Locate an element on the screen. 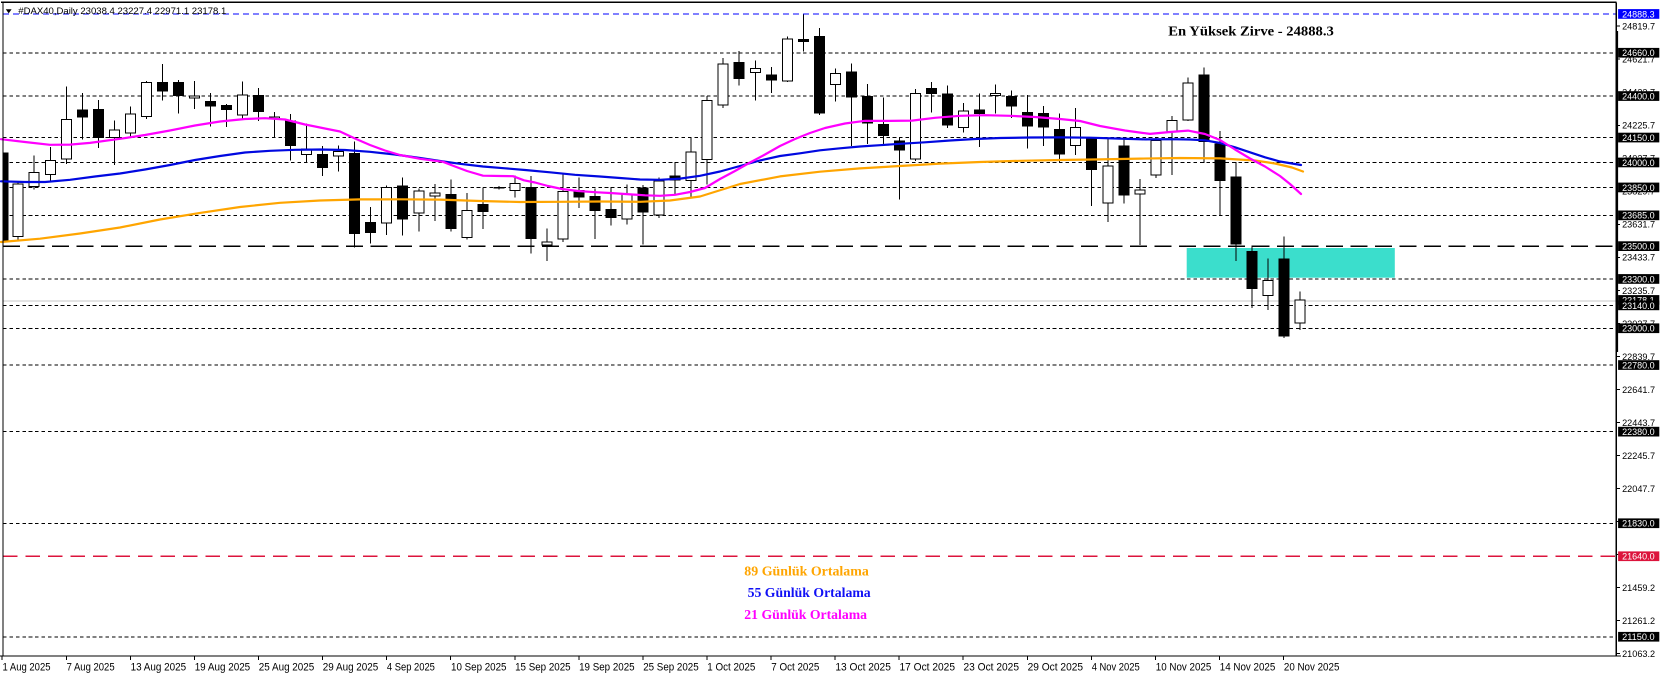  svg-text: 13 Aug 2025 is located at coordinates (159, 667).